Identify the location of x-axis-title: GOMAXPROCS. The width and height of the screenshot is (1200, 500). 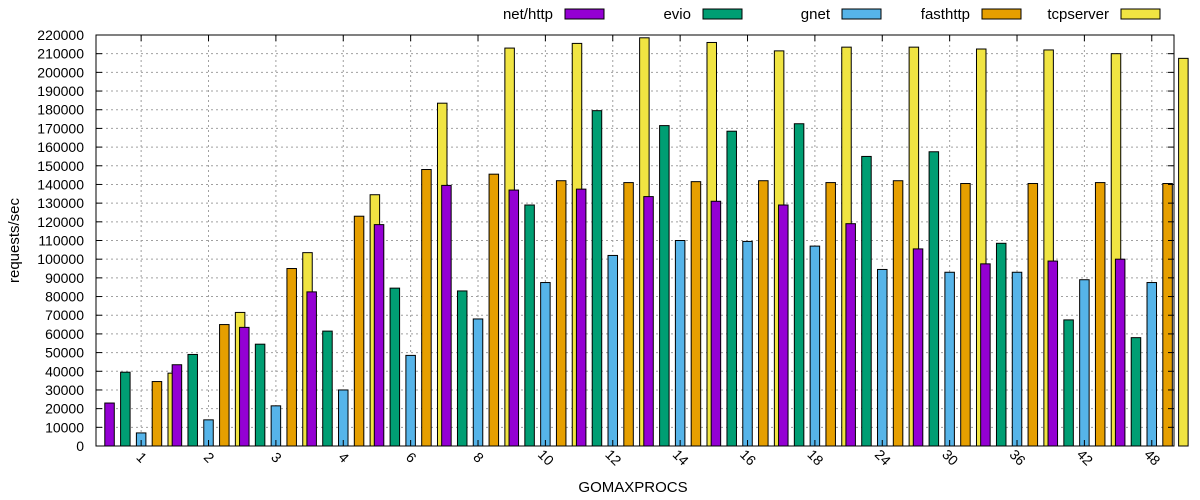
(632, 487).